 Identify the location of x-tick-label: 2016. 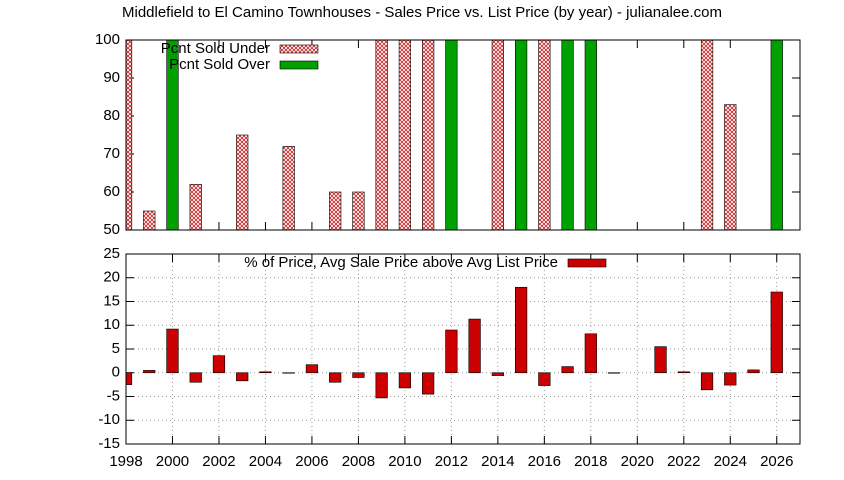
(544, 461).